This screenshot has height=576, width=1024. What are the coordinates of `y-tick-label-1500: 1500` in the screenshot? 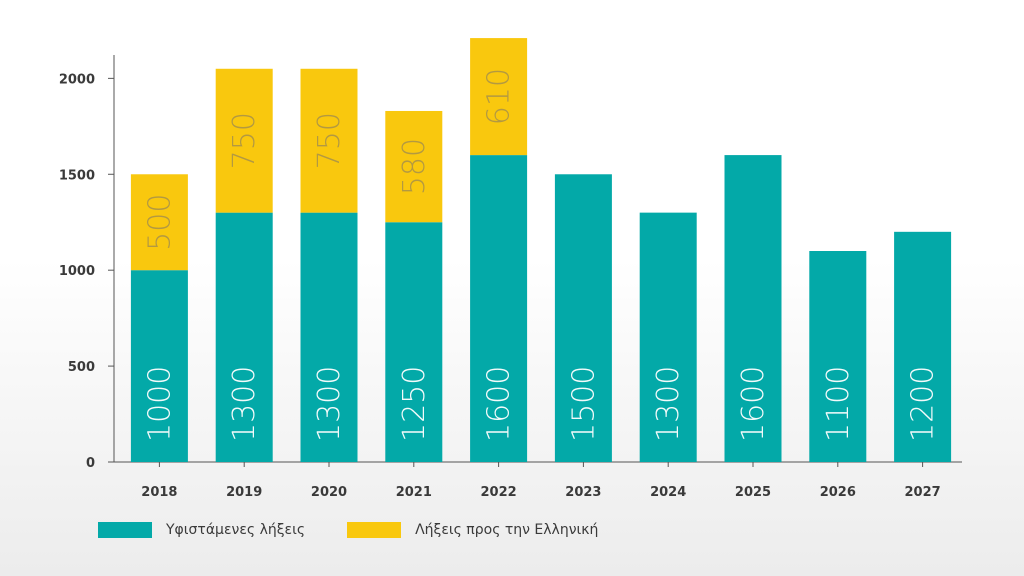 It's located at (77, 175).